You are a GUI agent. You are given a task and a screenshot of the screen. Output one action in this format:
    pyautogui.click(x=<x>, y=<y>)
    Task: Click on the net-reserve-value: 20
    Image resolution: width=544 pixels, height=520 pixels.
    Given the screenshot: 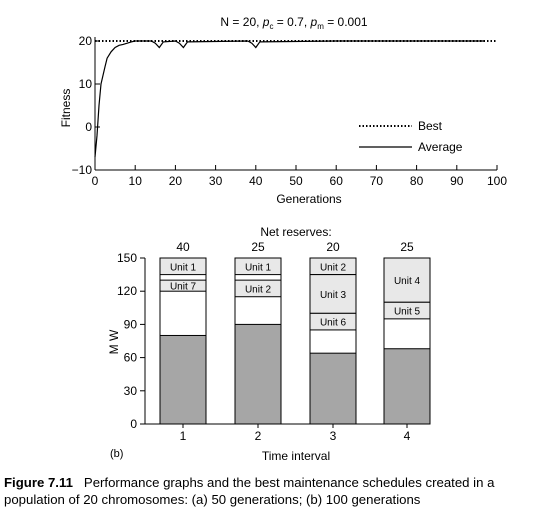 What is the action you would take?
    pyautogui.click(x=333, y=247)
    